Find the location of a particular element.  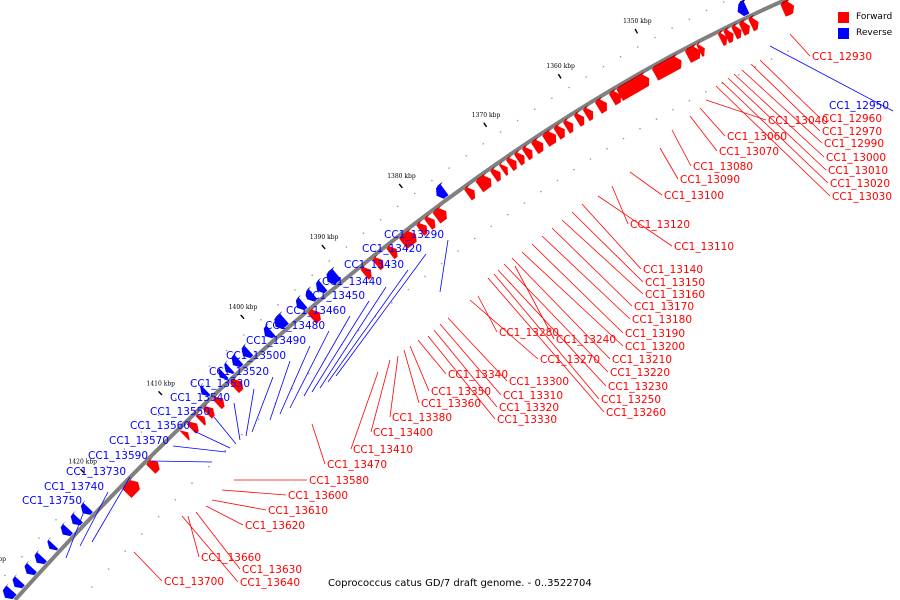

gene-label-cc1-13170: CC1_13170 is located at coordinates (664, 307).